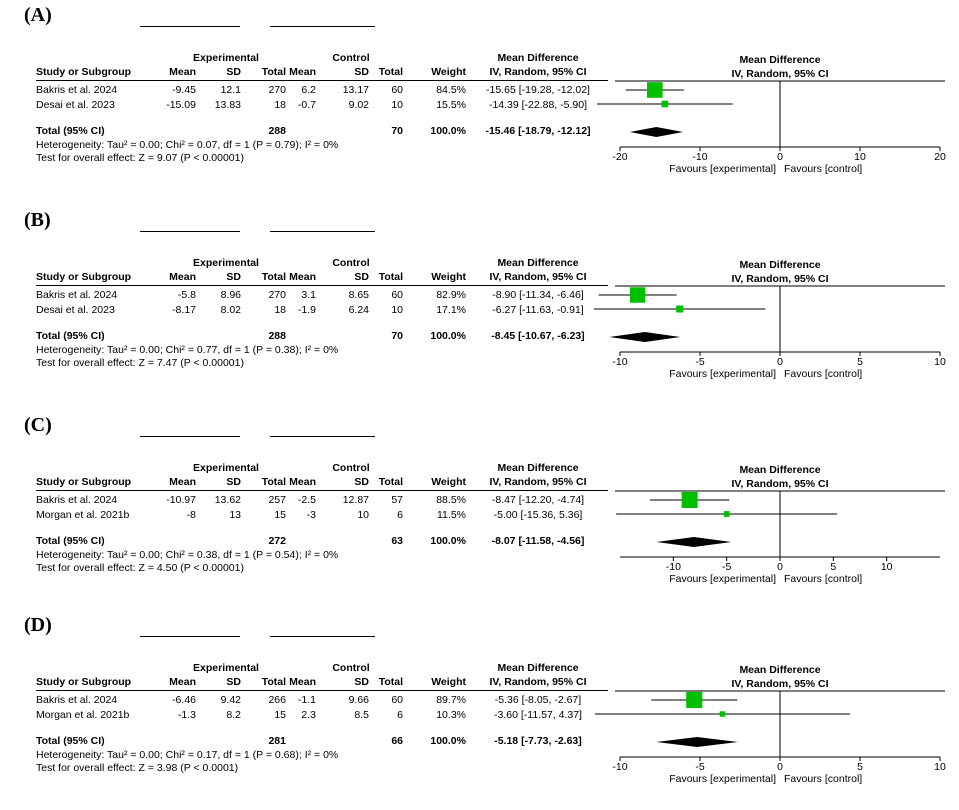 This screenshot has height=810, width=959. What do you see at coordinates (358, 295) in the screenshot?
I see `ctl-sd: 8.65` at bounding box center [358, 295].